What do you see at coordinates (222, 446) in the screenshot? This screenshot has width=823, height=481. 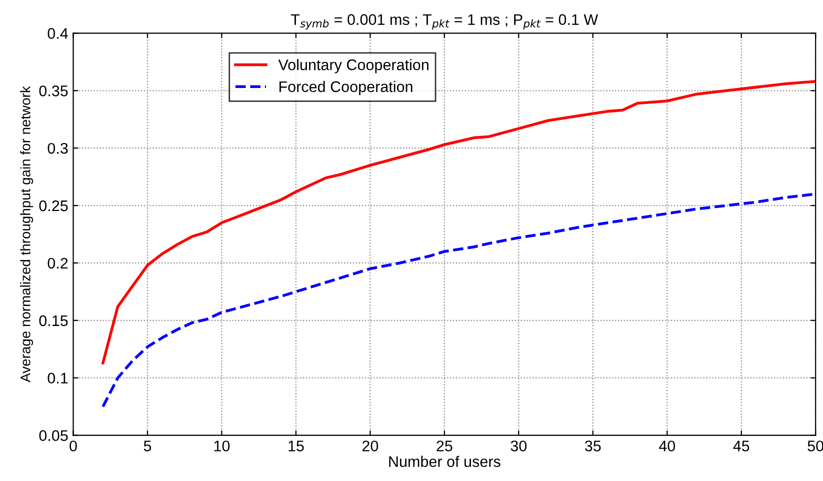 I see `x-tick-label: 10` at bounding box center [222, 446].